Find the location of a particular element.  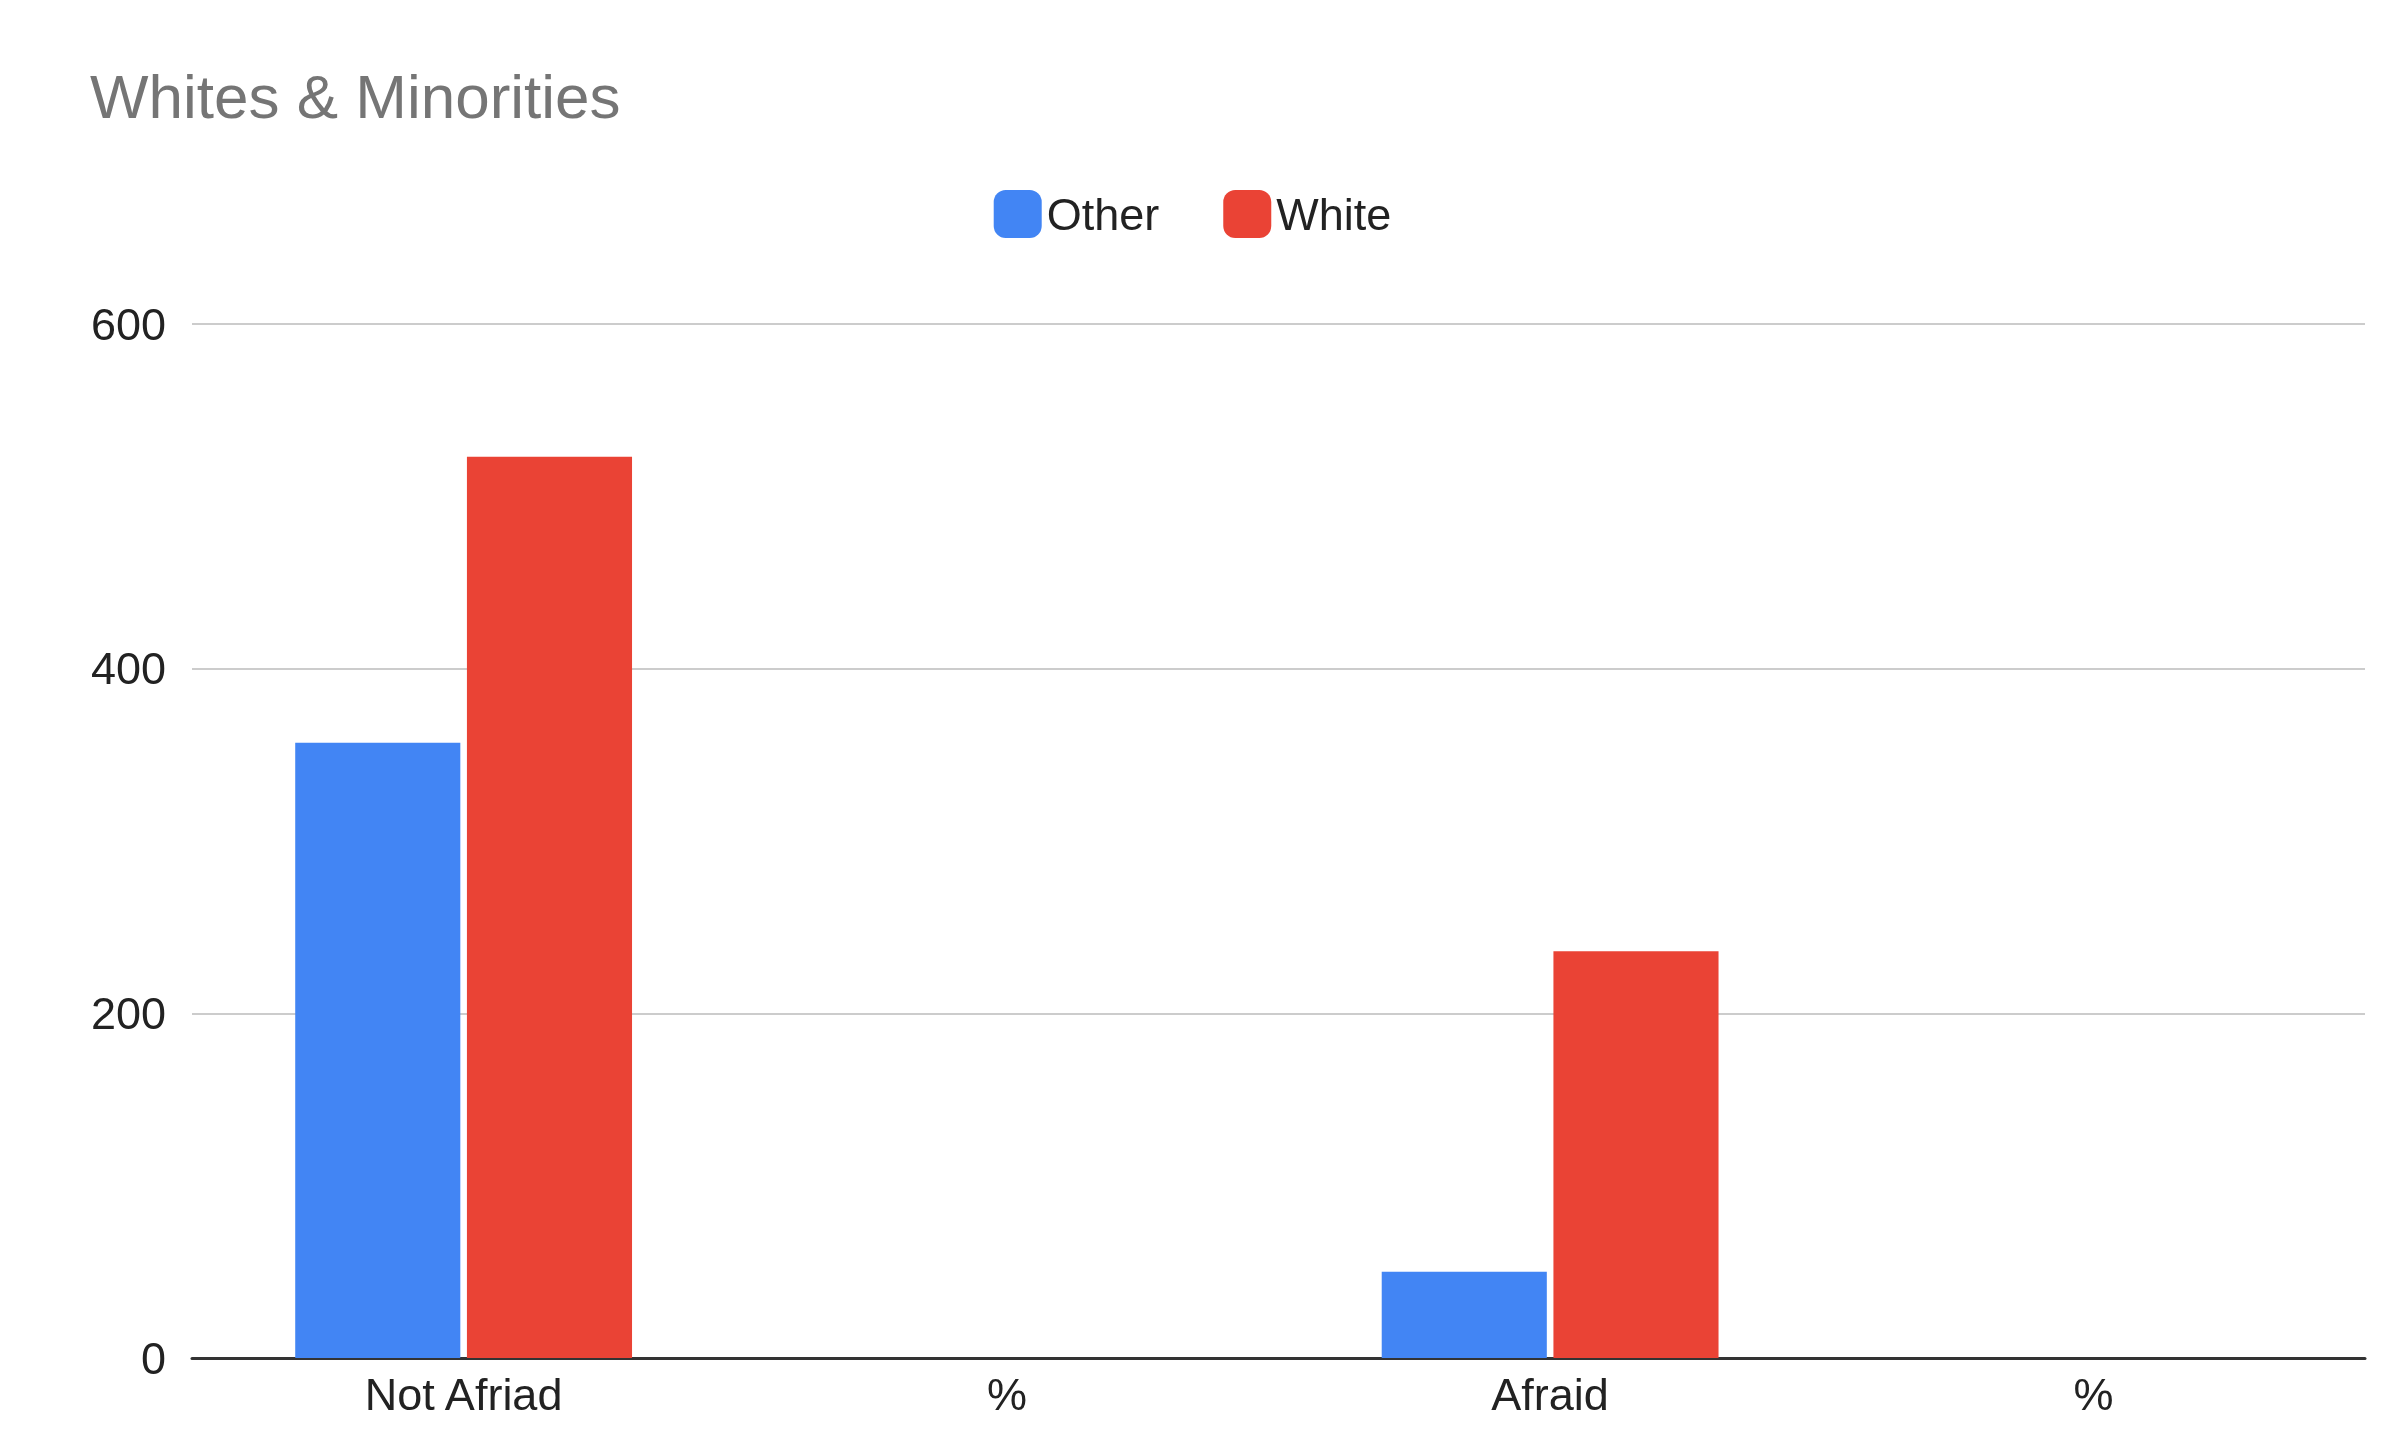

y-tick-label: 200 is located at coordinates (128, 1013).